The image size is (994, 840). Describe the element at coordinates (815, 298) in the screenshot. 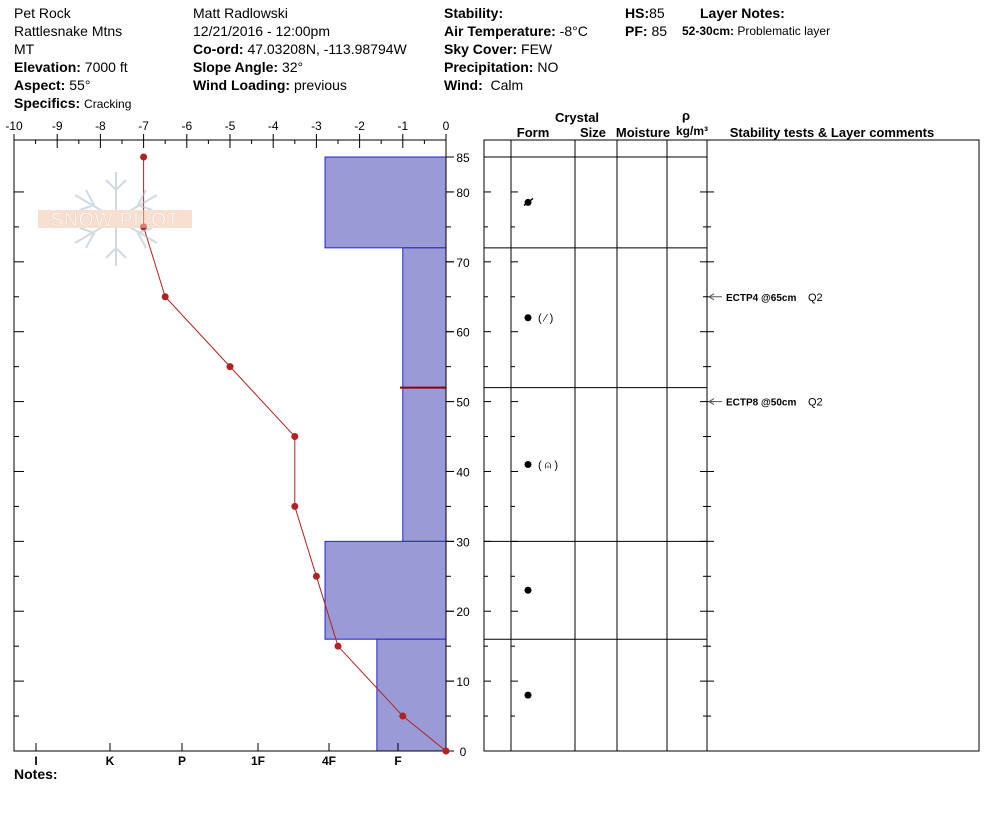

I see `stability-test-quality: Q2` at that location.